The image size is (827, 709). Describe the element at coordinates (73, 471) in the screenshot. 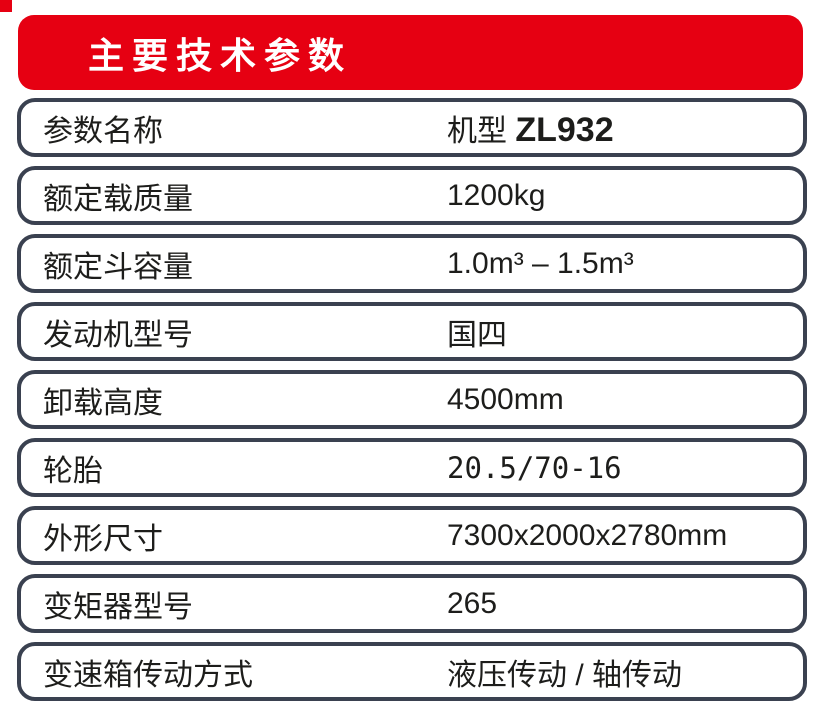

I see `spec-label: 轮胎` at that location.